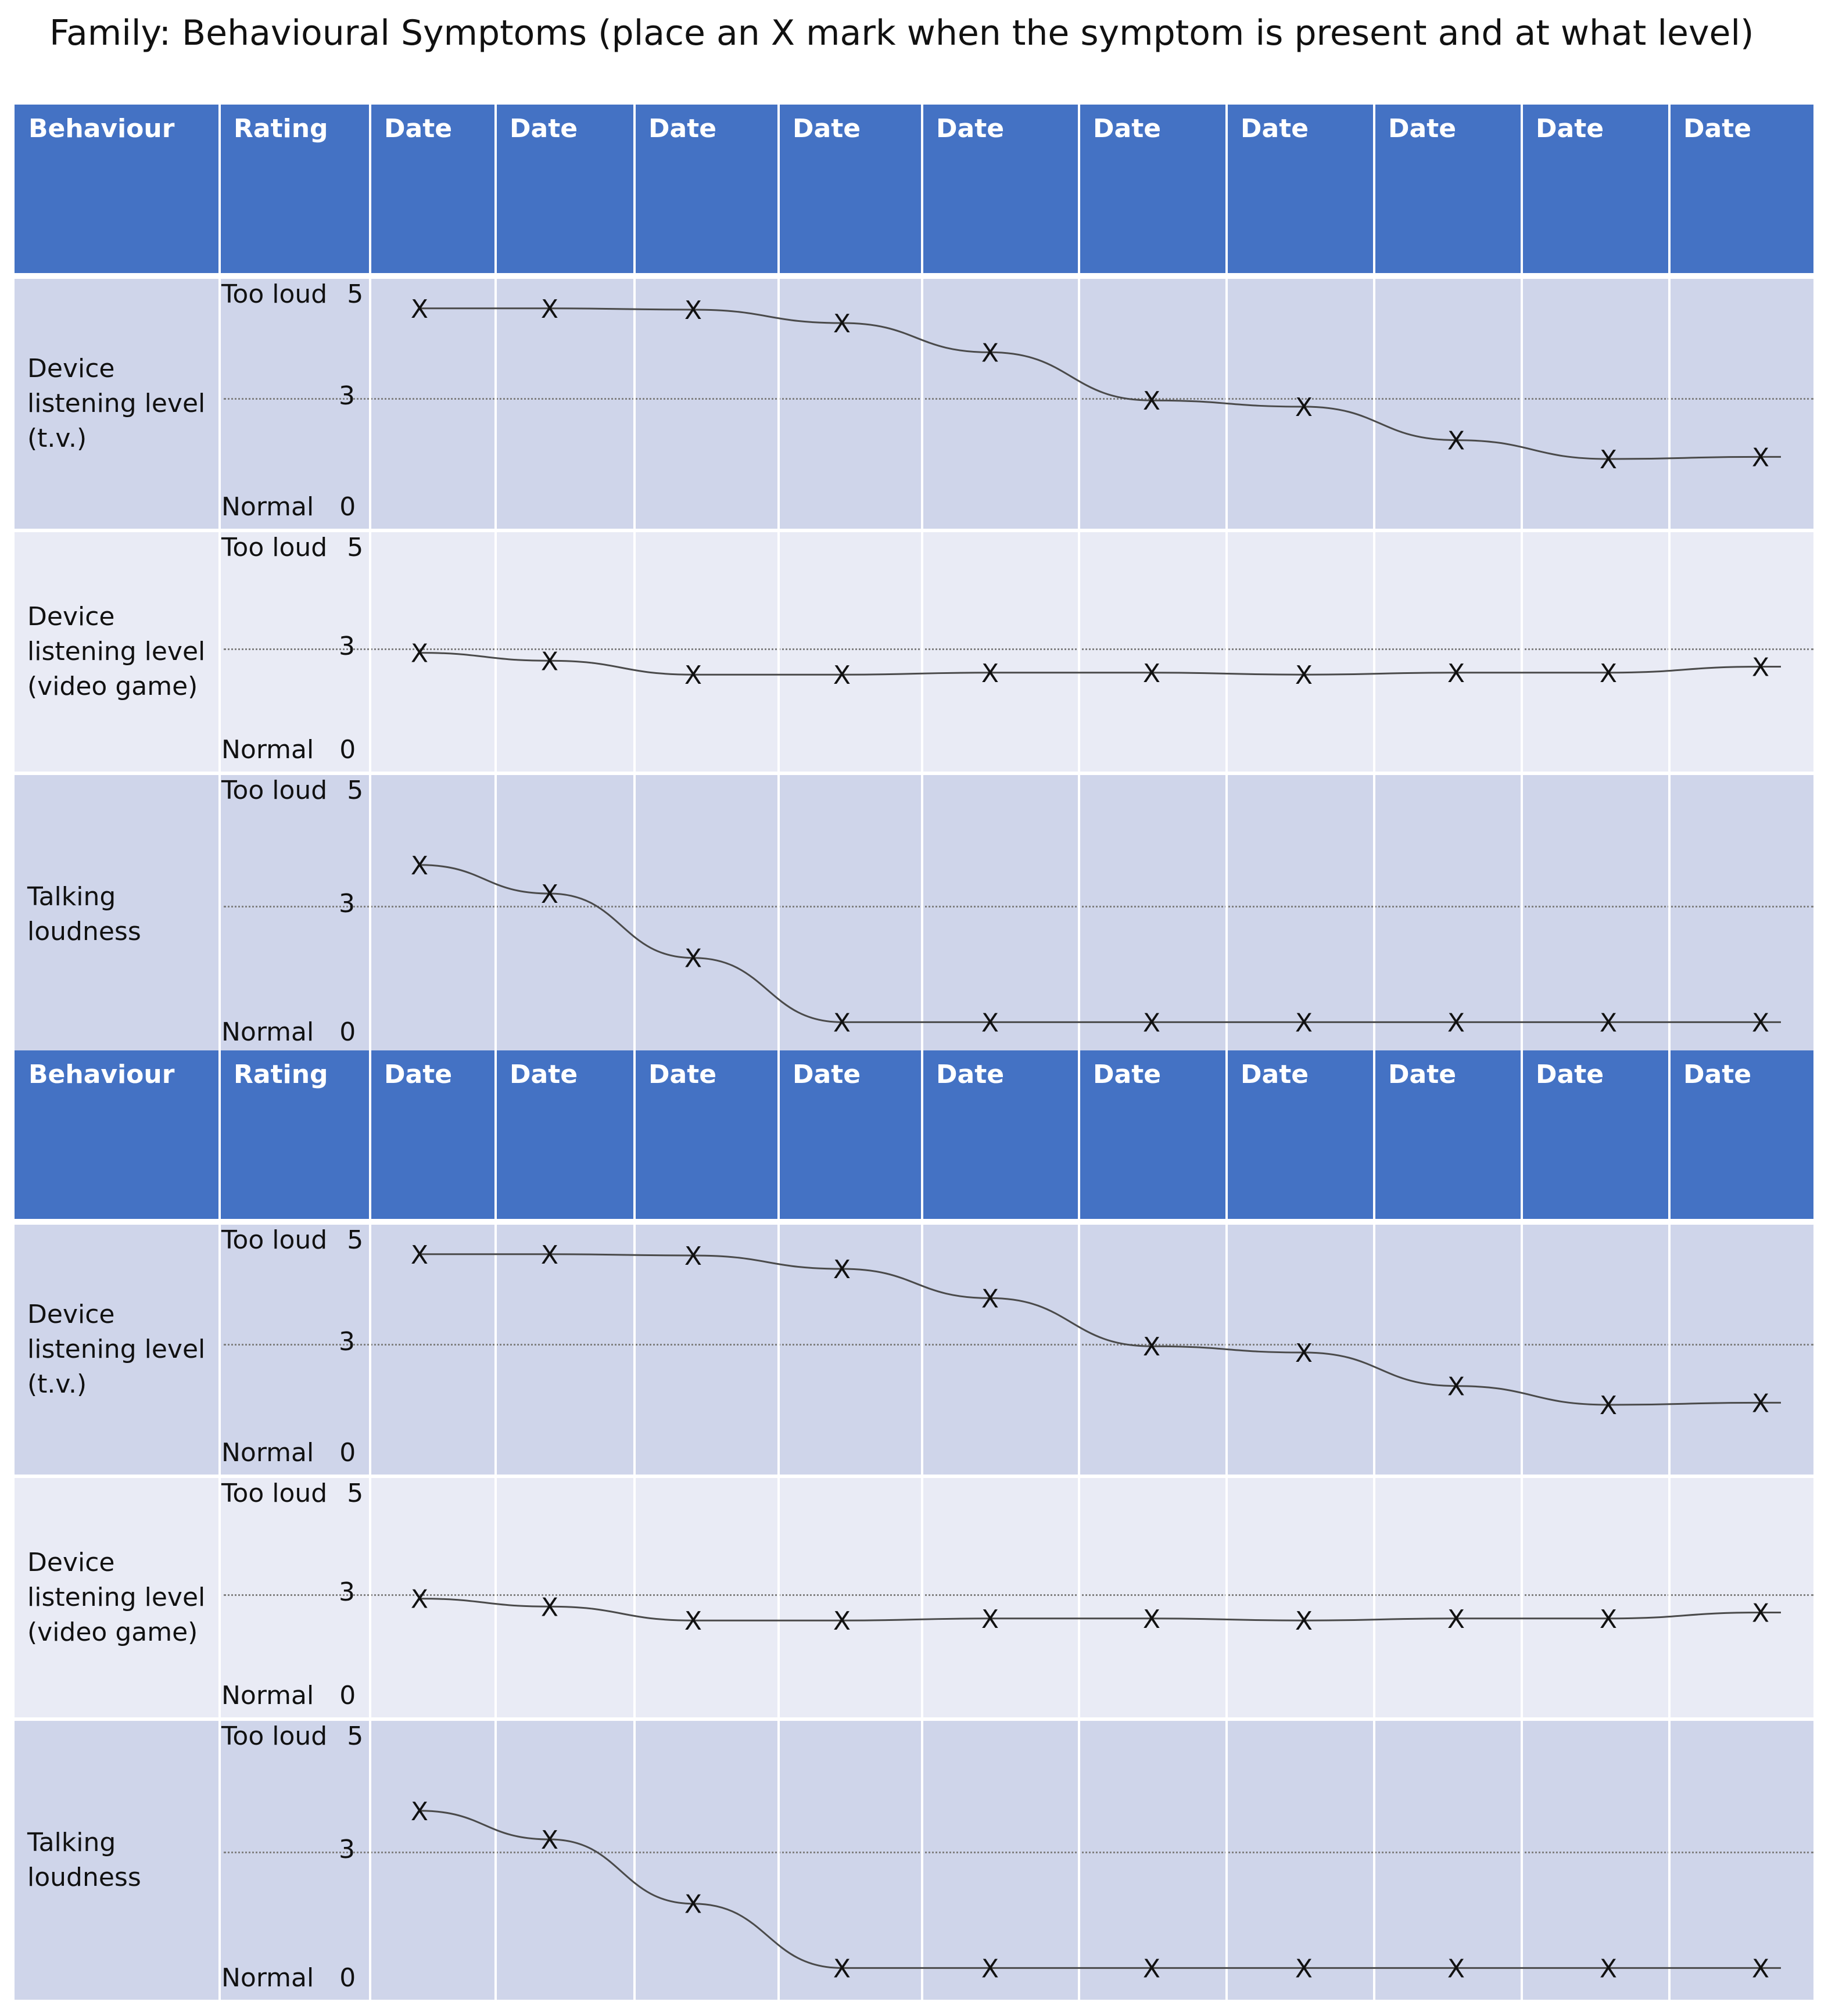 The image size is (1828, 2016). Describe the element at coordinates (123, 652) in the screenshot. I see `behaviour-label: Device listening level (video game)` at that location.